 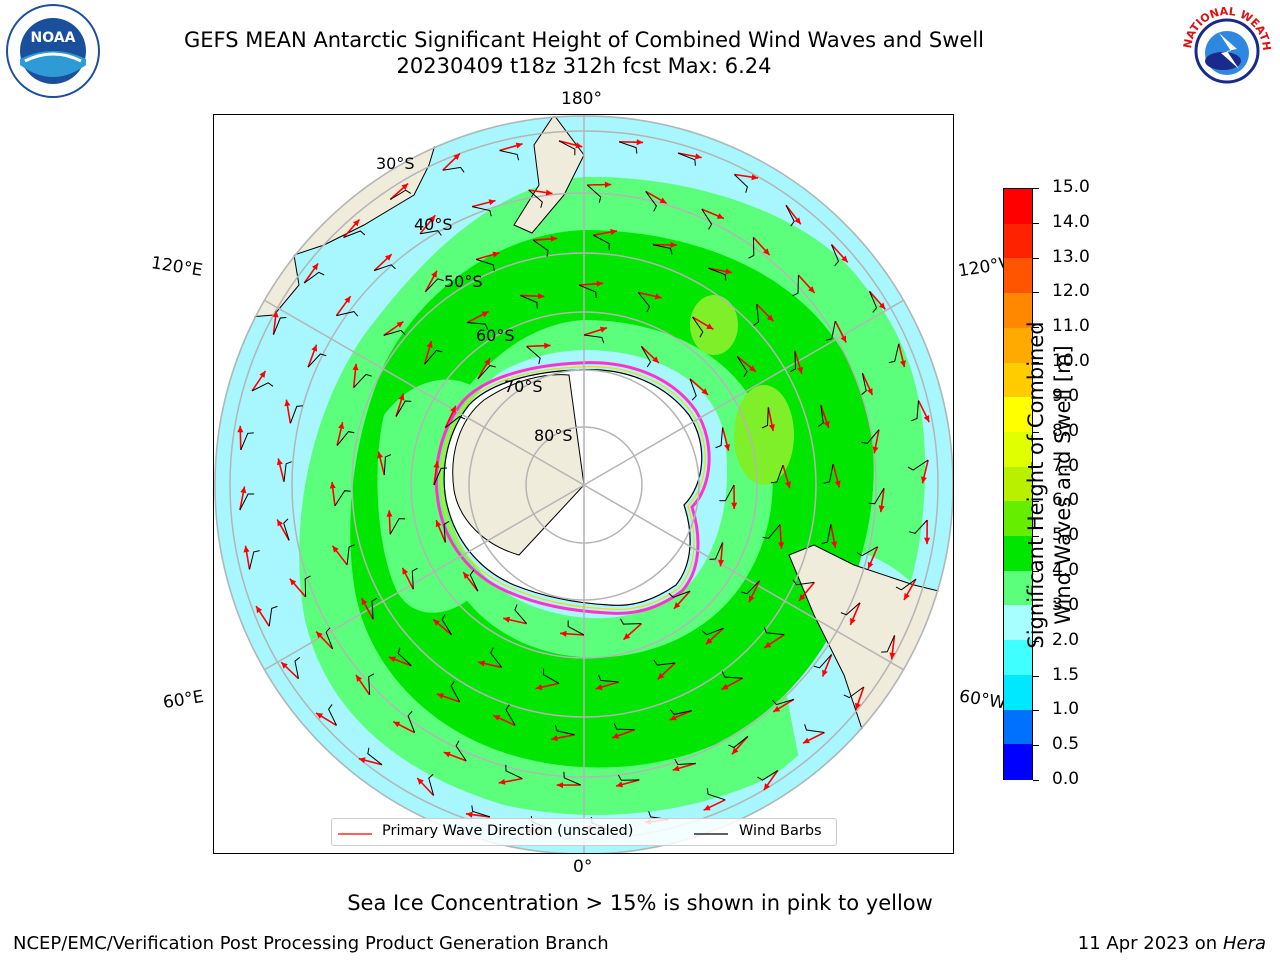 I want to click on lon-label-120e: 120°E, so click(x=176, y=267).